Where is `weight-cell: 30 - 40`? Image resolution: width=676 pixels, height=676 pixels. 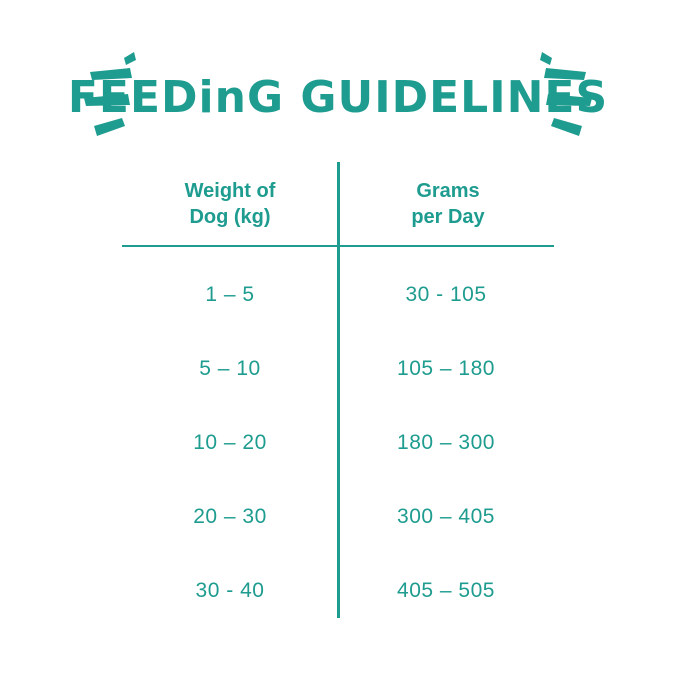
weight-cell: 30 - 40 is located at coordinates (230, 590).